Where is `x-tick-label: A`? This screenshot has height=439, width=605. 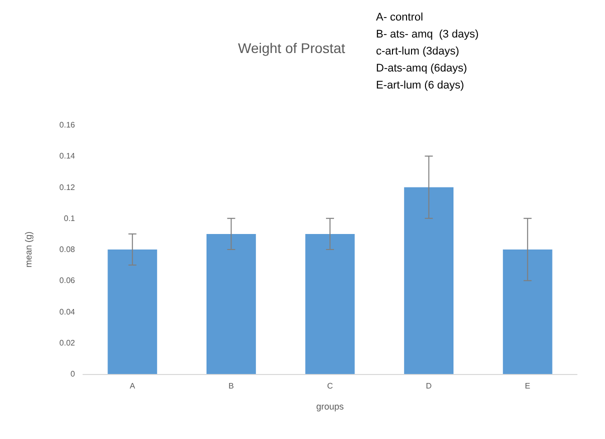
x-tick-label: A is located at coordinates (133, 386).